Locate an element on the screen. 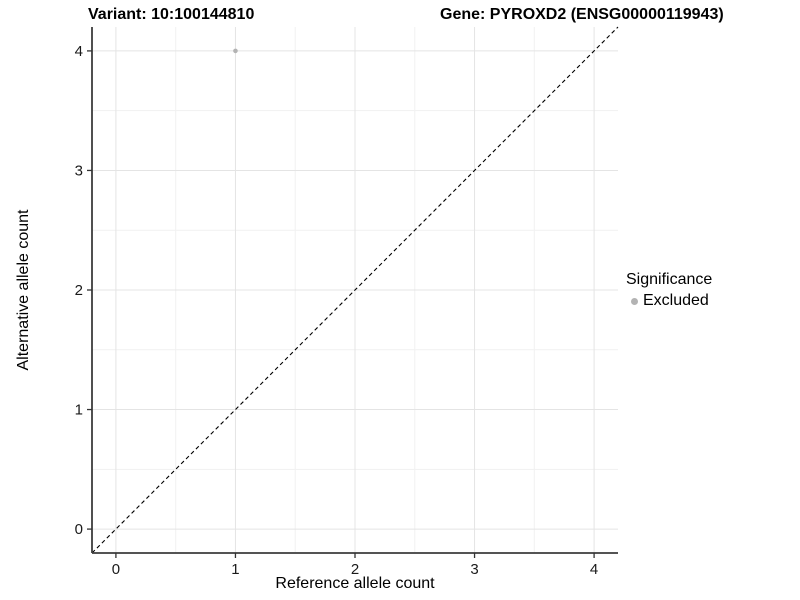 The width and height of the screenshot is (800, 600). excluded-point-icon is located at coordinates (634, 301).